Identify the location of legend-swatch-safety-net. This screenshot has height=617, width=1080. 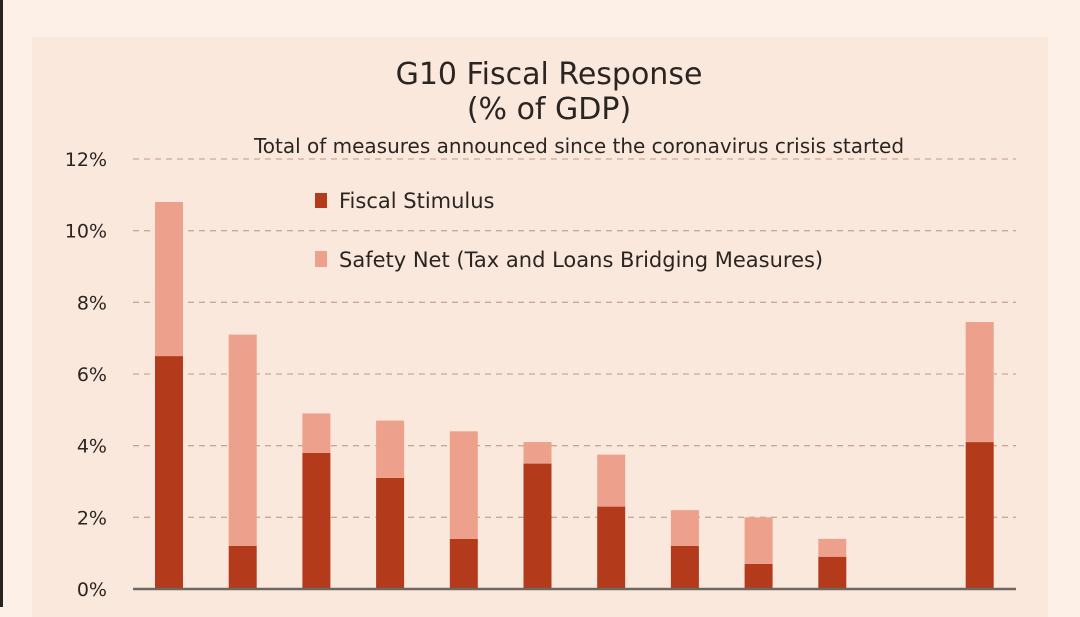
(321, 259).